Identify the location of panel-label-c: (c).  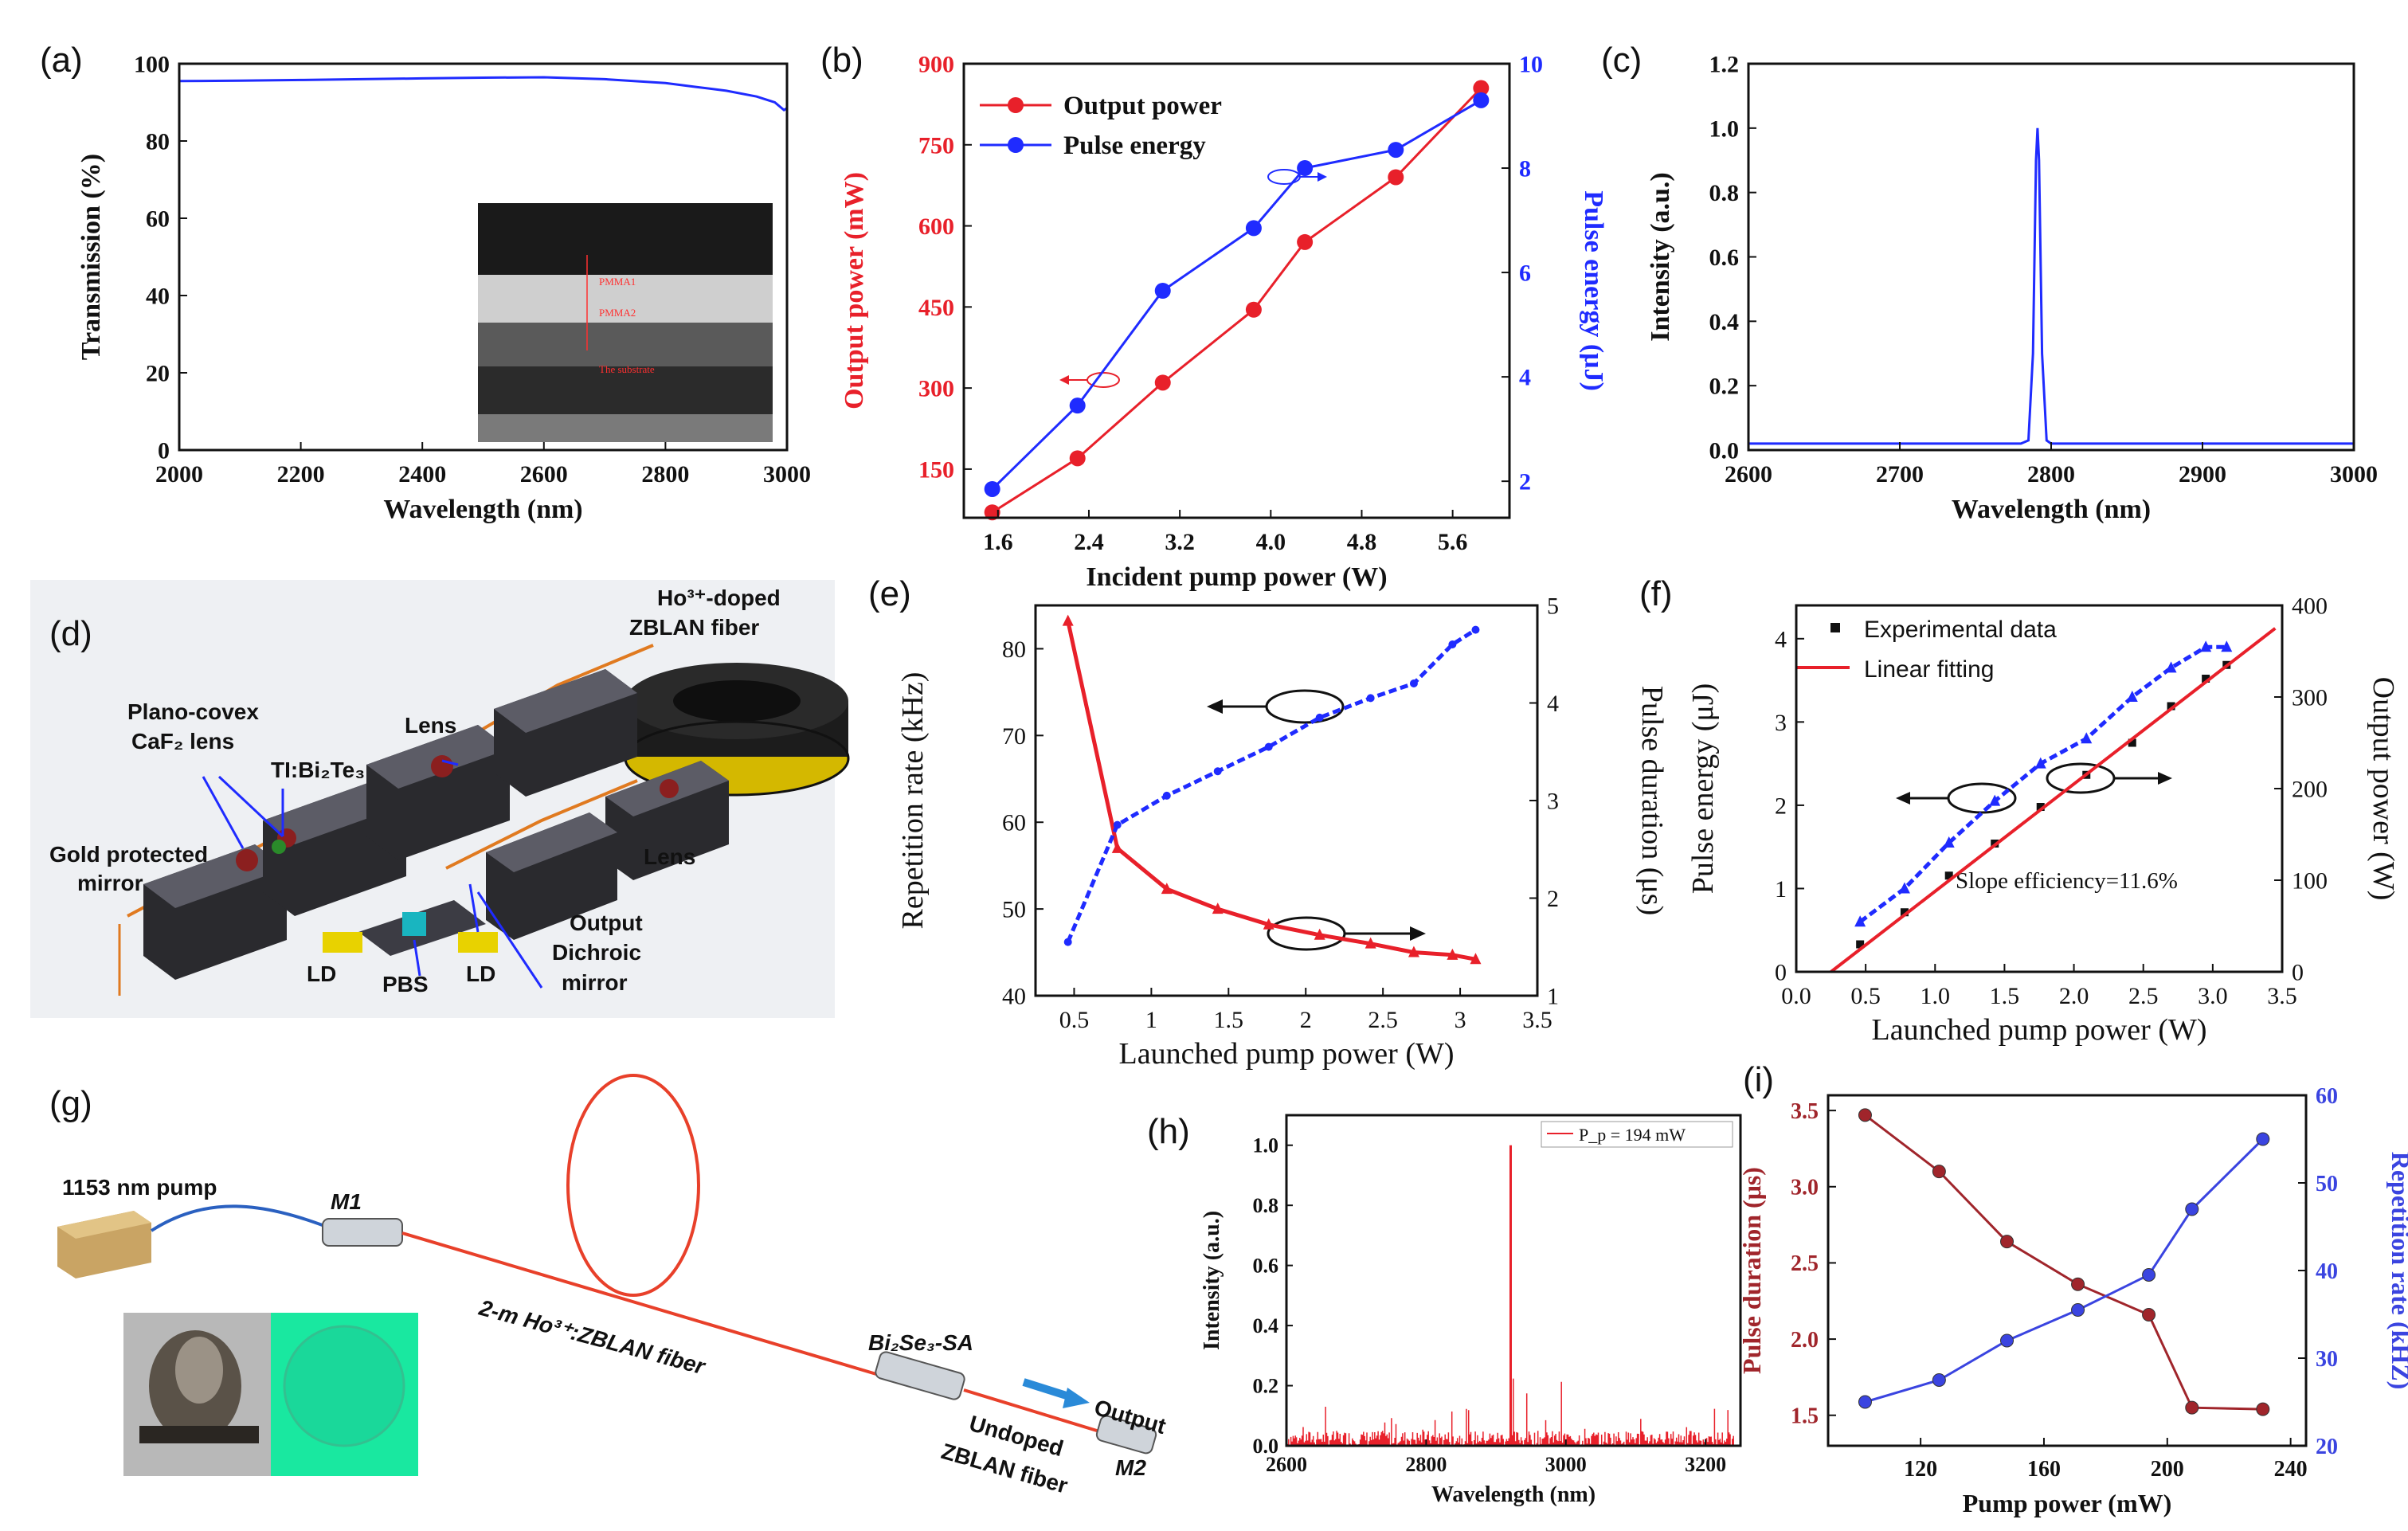
(1622, 60).